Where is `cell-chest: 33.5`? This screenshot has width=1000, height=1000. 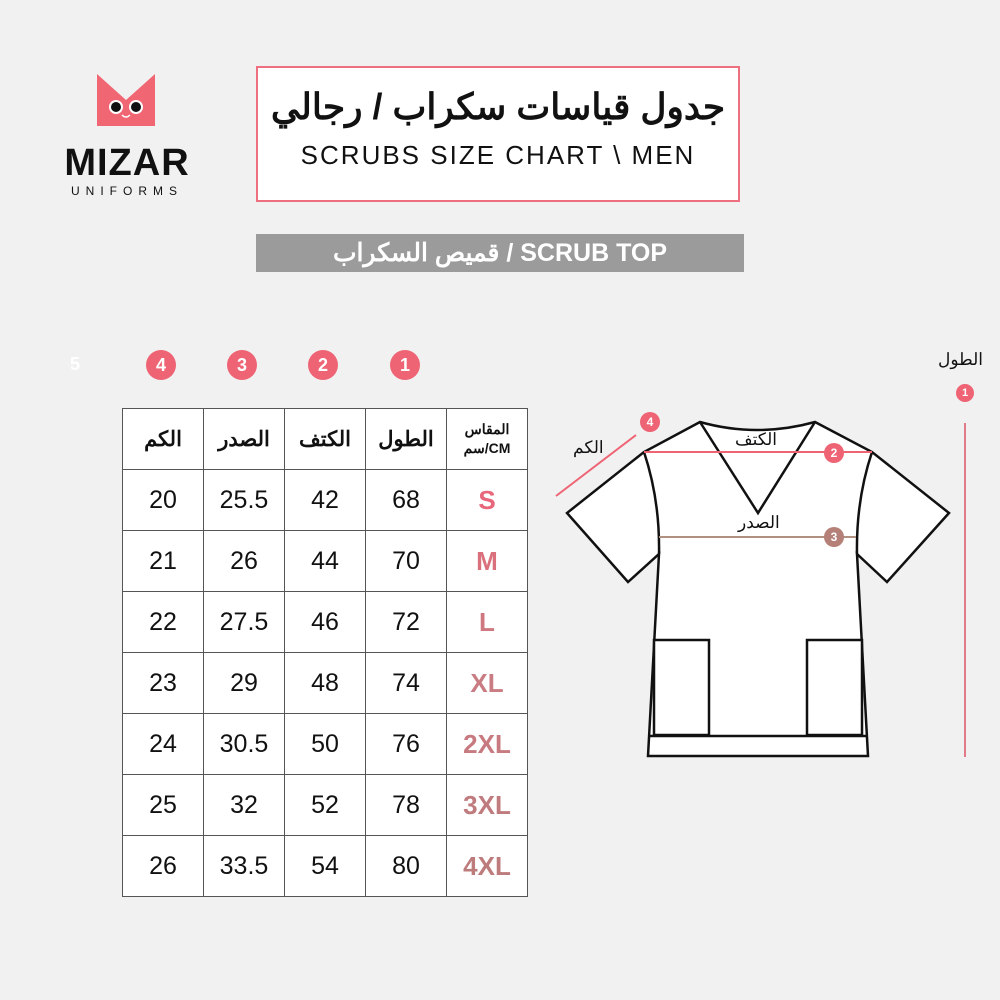 cell-chest: 33.5 is located at coordinates (244, 866).